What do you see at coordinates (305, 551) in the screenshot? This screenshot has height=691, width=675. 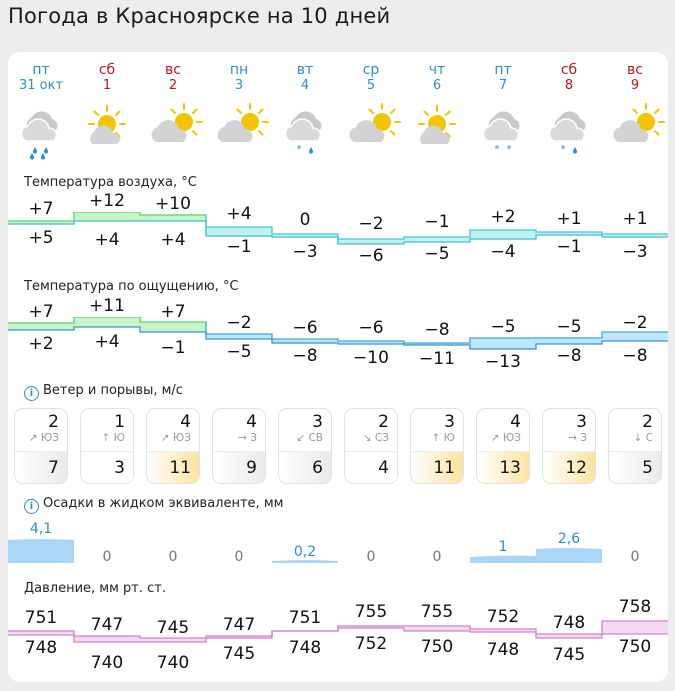 I see `precip-chart` at bounding box center [305, 551].